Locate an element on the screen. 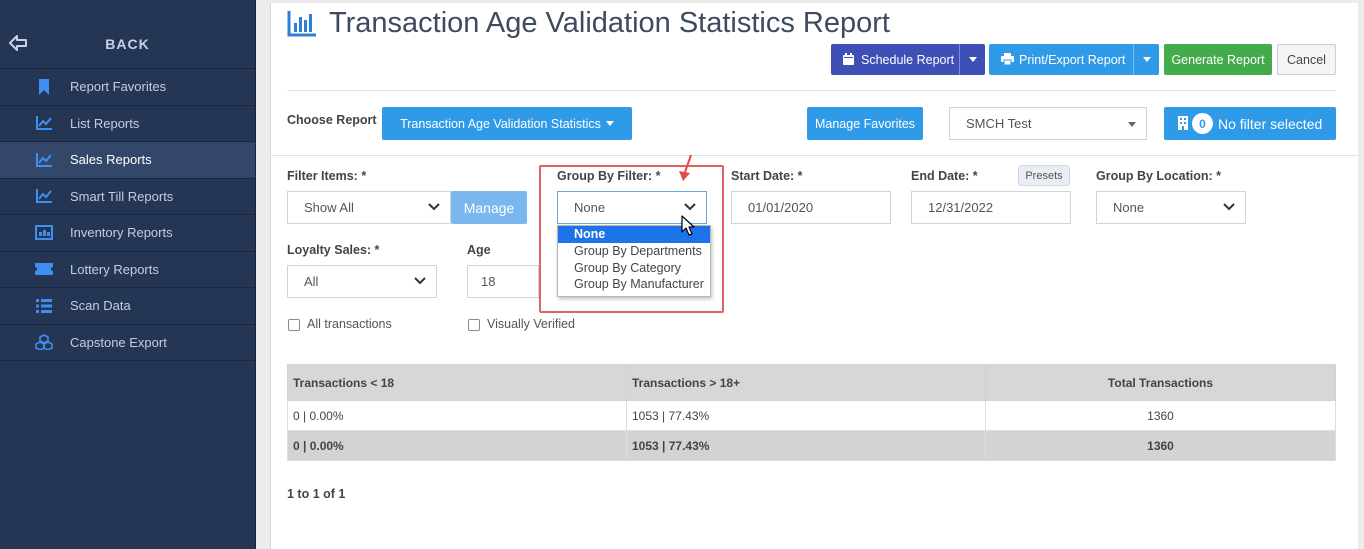  annotation-arrow-icon is located at coordinates (685, 167).